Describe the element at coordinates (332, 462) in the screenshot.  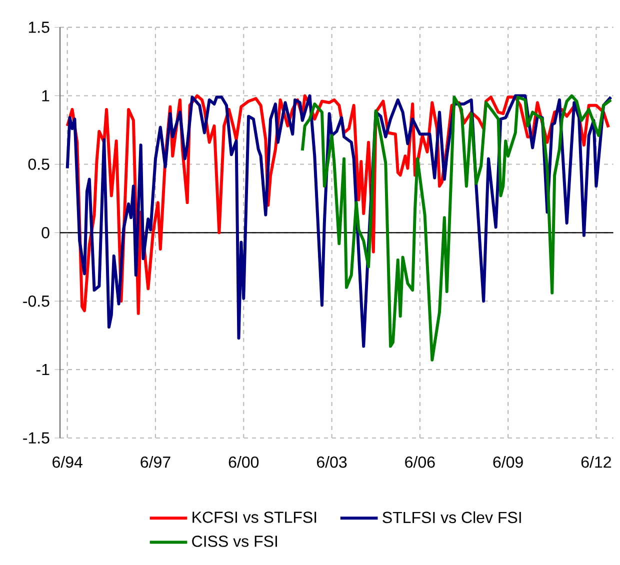
I see `x-tick-label: 6/03` at that location.